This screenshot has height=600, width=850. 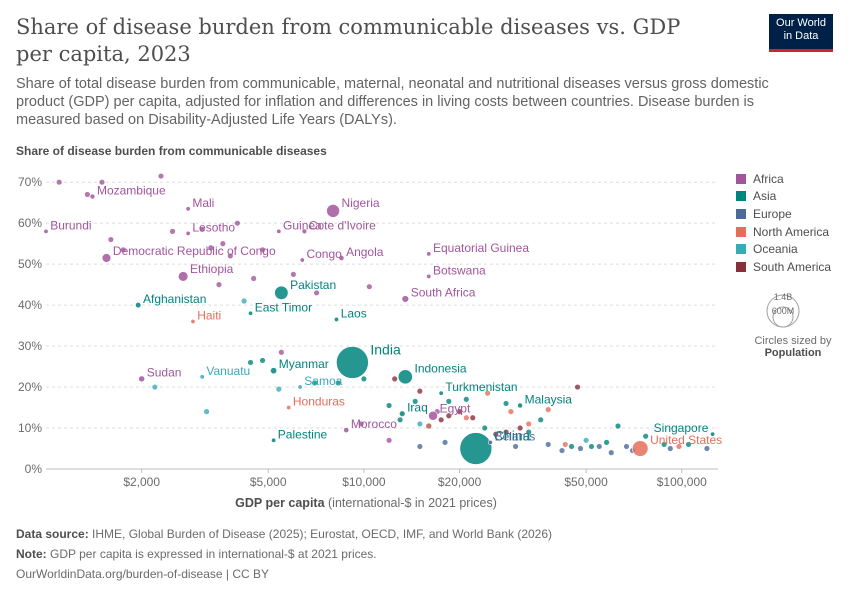 I want to click on legend-item: Oceania, so click(x=783, y=249).